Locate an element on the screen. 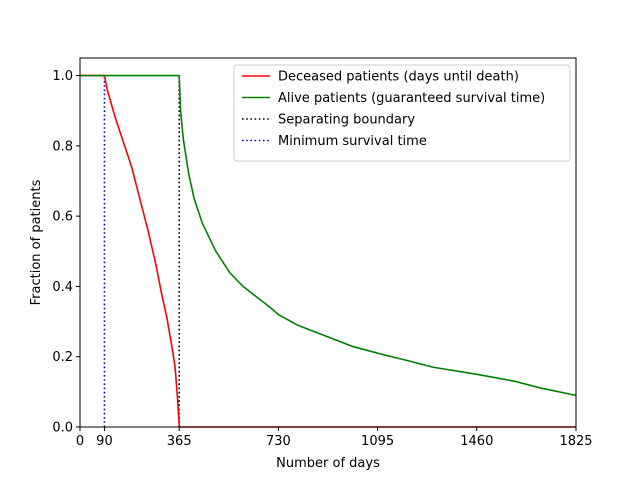 The width and height of the screenshot is (640, 480). x-tick-label: 365 is located at coordinates (179, 441).